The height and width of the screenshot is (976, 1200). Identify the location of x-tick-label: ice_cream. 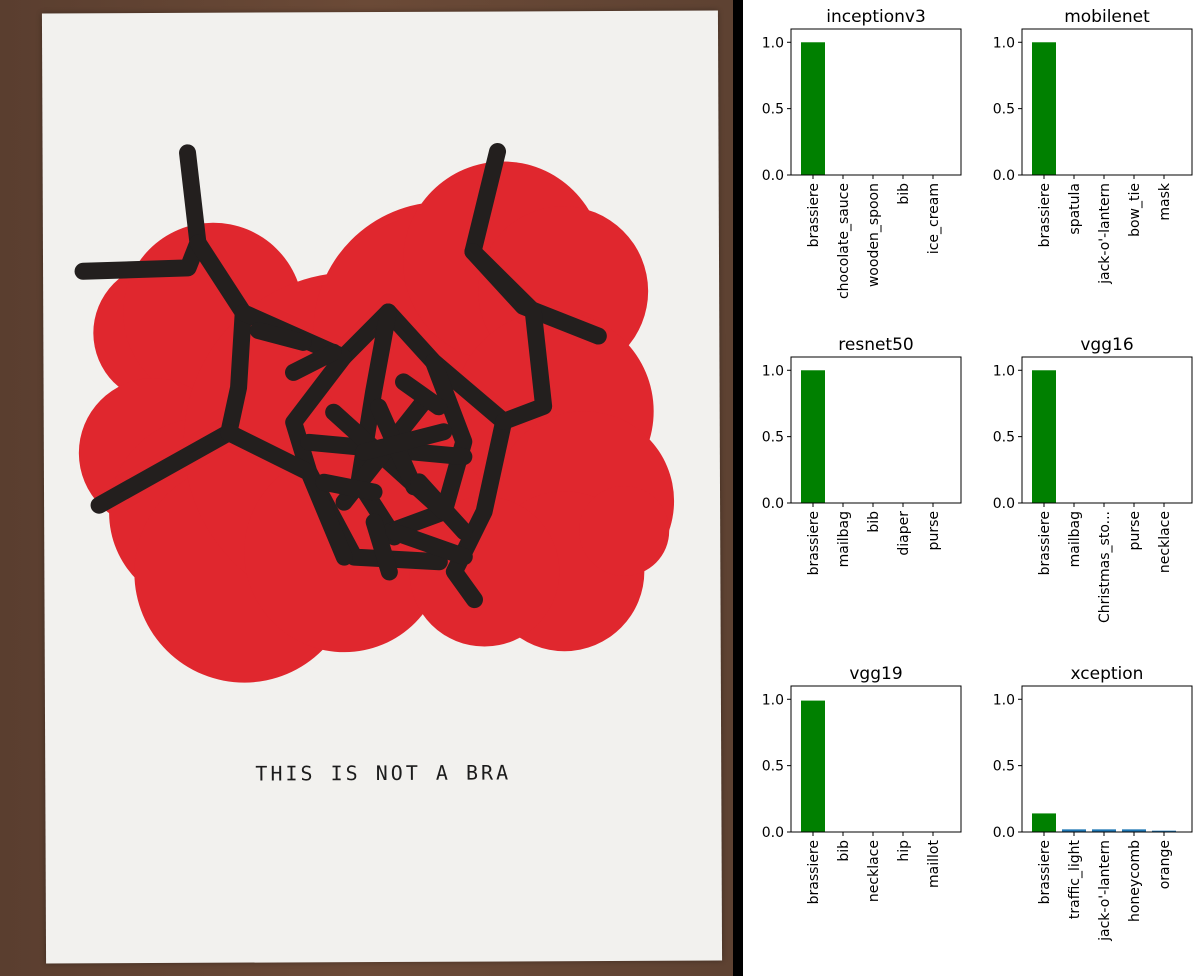
(934, 218).